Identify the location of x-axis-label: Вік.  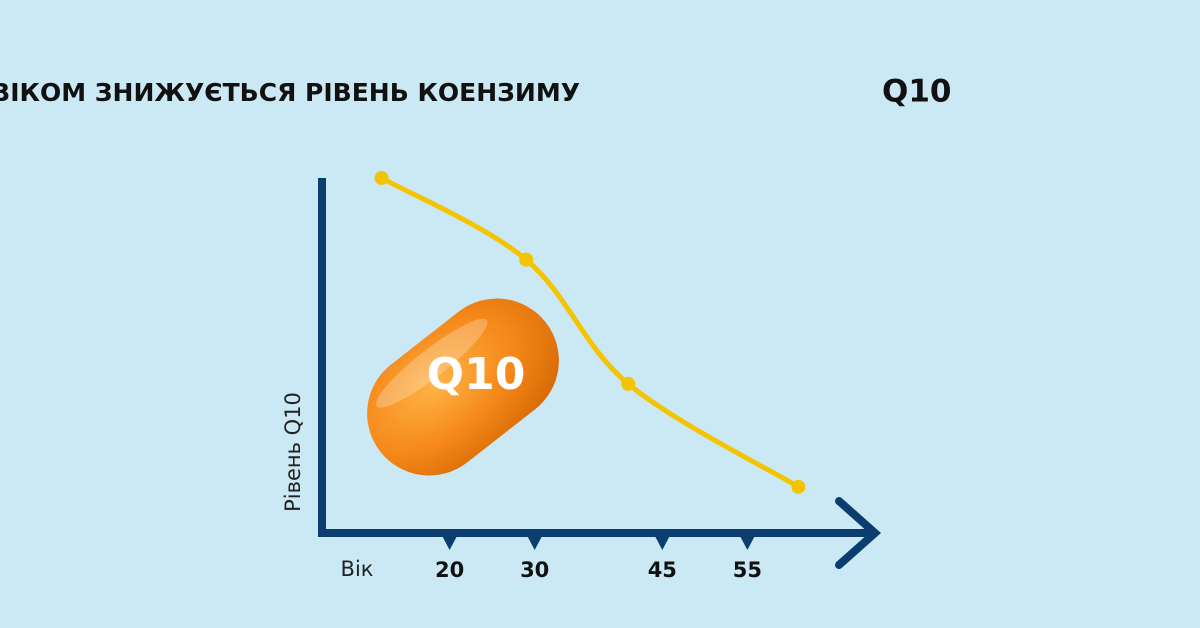
(357, 569).